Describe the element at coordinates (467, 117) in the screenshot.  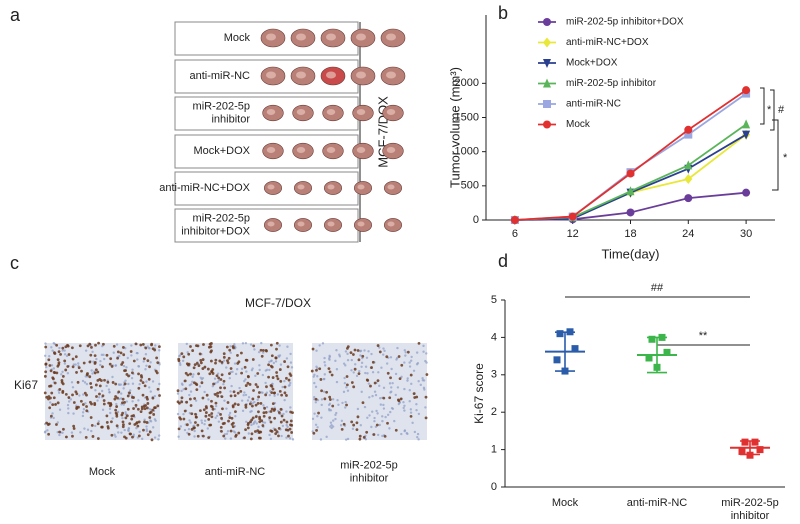
I see `y-tick-label: 1500` at that location.